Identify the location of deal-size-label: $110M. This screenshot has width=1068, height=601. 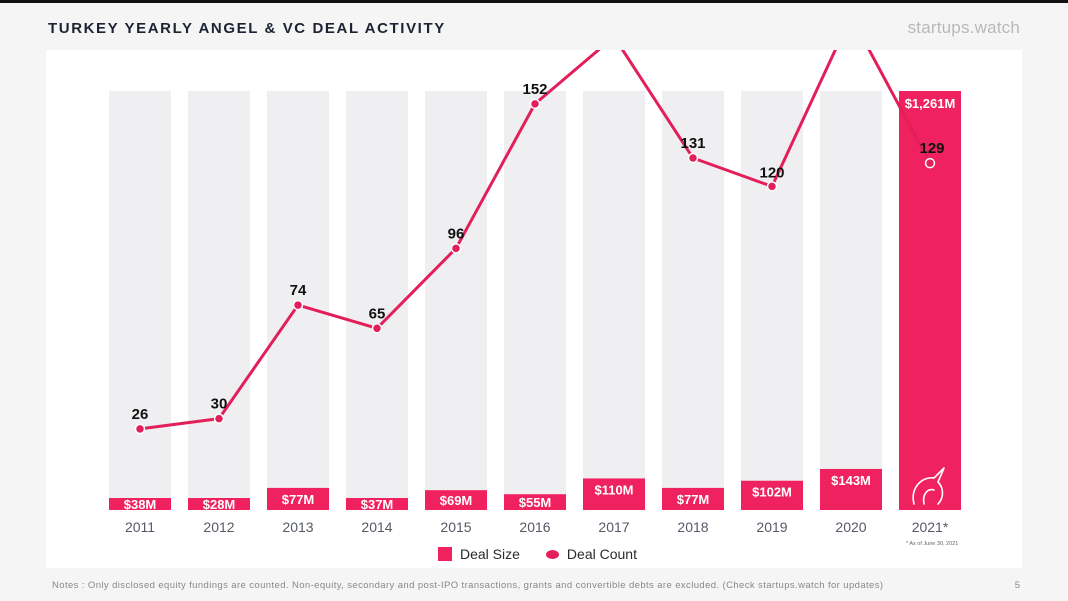
(613, 489).